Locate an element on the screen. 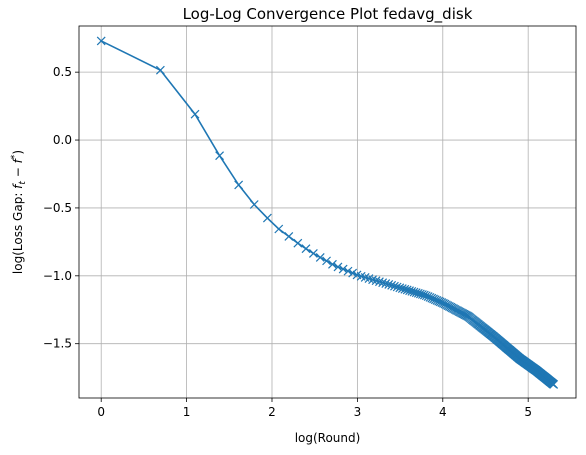 This screenshot has width=586, height=455. x-tick-label: 2 is located at coordinates (272, 412).